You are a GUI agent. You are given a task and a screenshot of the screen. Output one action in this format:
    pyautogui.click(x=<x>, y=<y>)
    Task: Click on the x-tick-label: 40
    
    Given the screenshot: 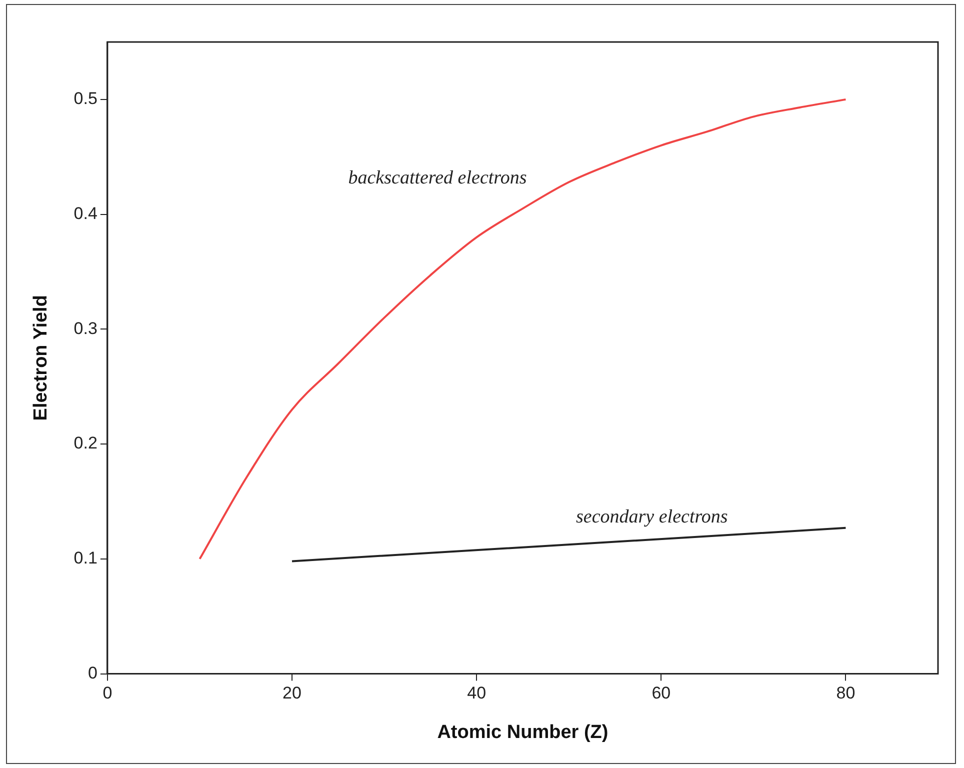 What is the action you would take?
    pyautogui.click(x=476, y=693)
    